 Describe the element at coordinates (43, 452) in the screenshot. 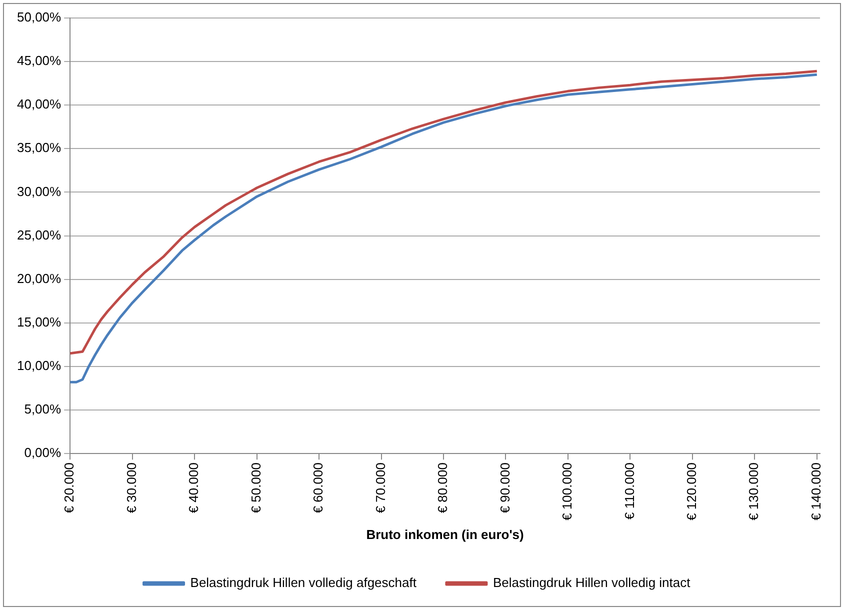

I see `y-tick-label: 0,00%` at that location.